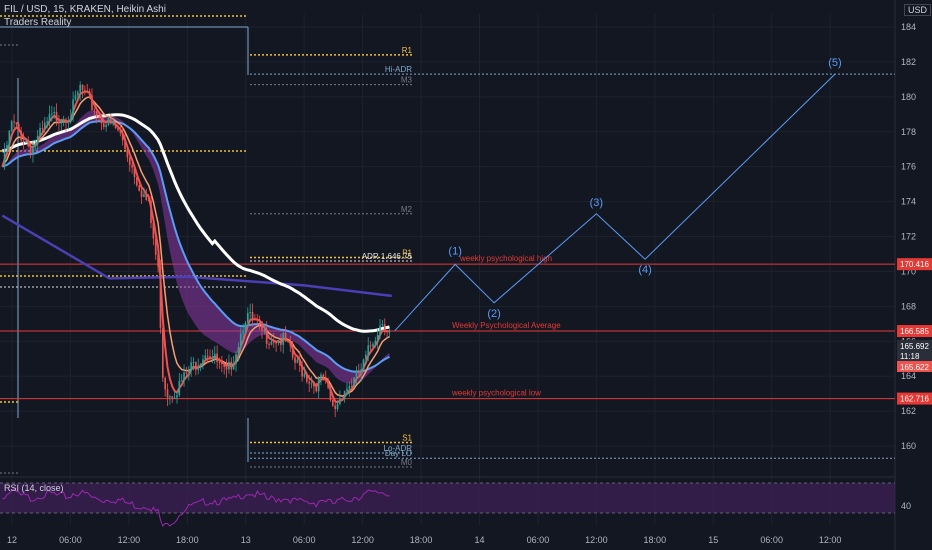  I want to click on psych-level-label: Weekly Psychological Average, so click(506, 325).